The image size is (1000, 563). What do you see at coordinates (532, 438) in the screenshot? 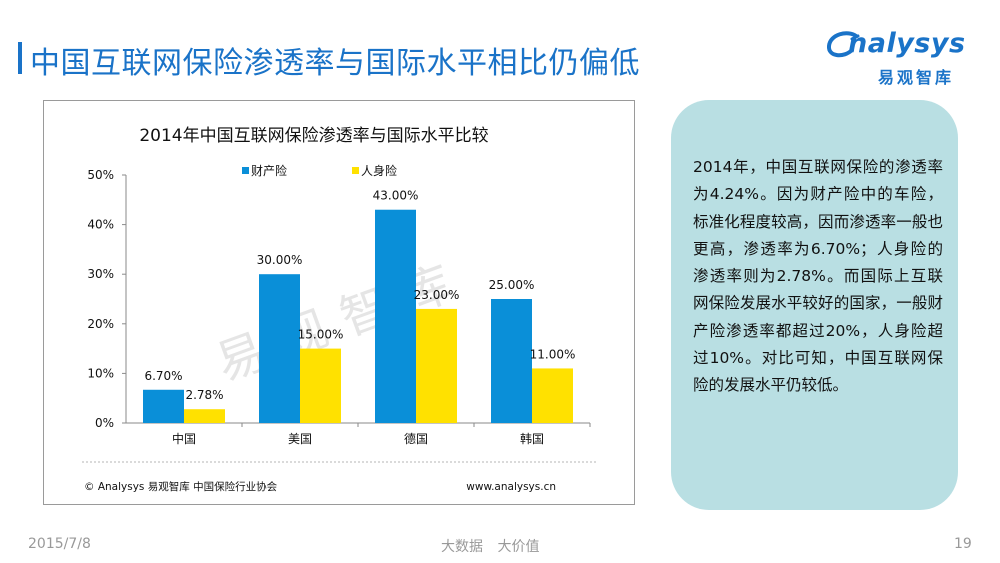
I see `x-tick-label: 韩国` at bounding box center [532, 438].